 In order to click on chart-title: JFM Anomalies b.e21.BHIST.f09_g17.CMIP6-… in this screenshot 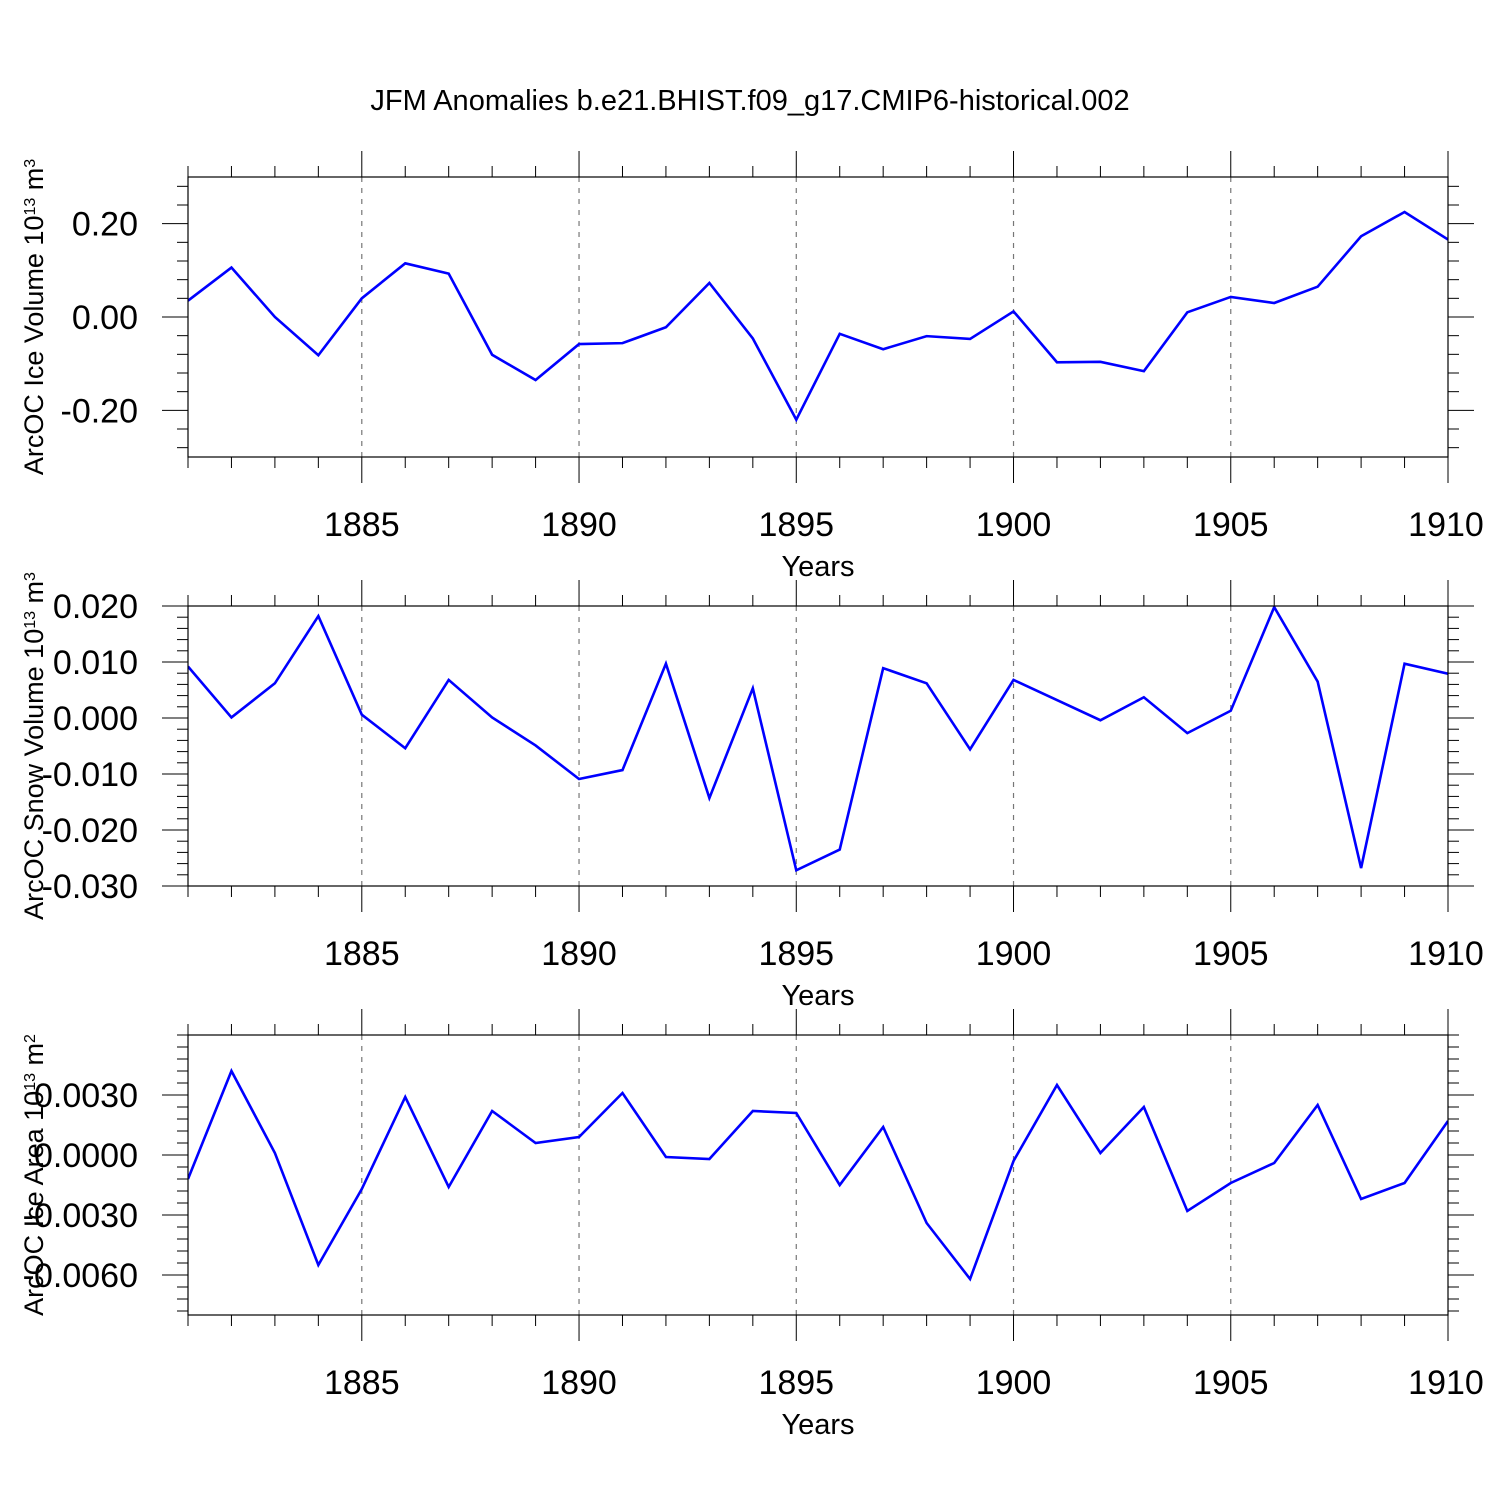, I will do `click(749, 101)`.